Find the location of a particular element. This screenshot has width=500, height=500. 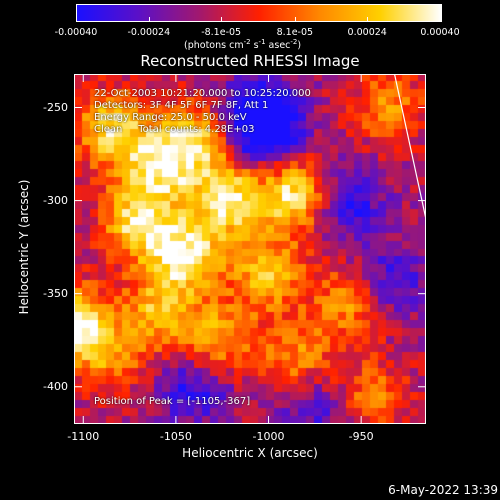

annotation-detectors: Detectors: 3F 4F 5F 6F 7F 8F, Att 1 is located at coordinates (181, 105).